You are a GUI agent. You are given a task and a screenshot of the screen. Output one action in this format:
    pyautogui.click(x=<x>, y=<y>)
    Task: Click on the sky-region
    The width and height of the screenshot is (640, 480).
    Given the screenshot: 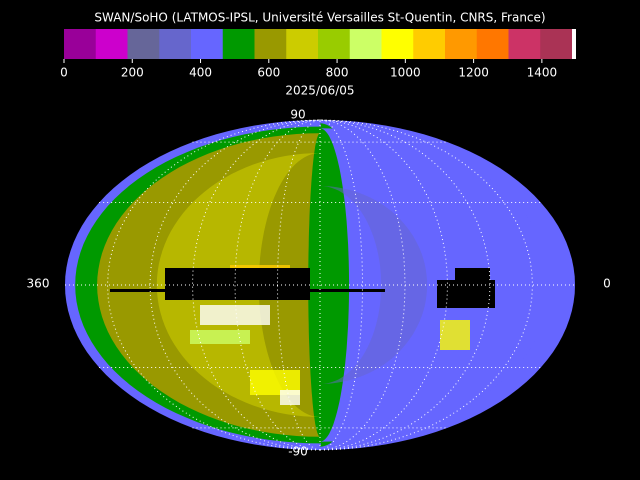 What is the action you would take?
    pyautogui.click(x=374, y=285)
    